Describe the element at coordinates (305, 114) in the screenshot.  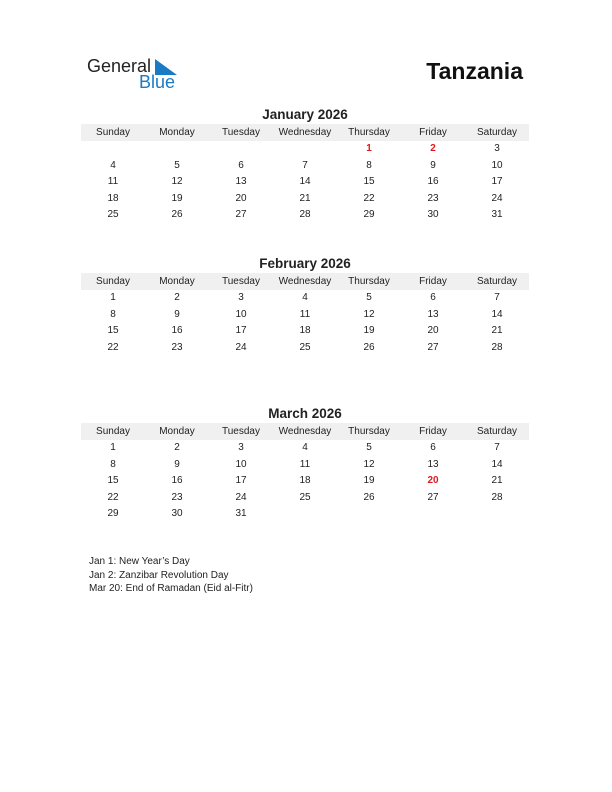
I see `month-title: January 2026` at that location.